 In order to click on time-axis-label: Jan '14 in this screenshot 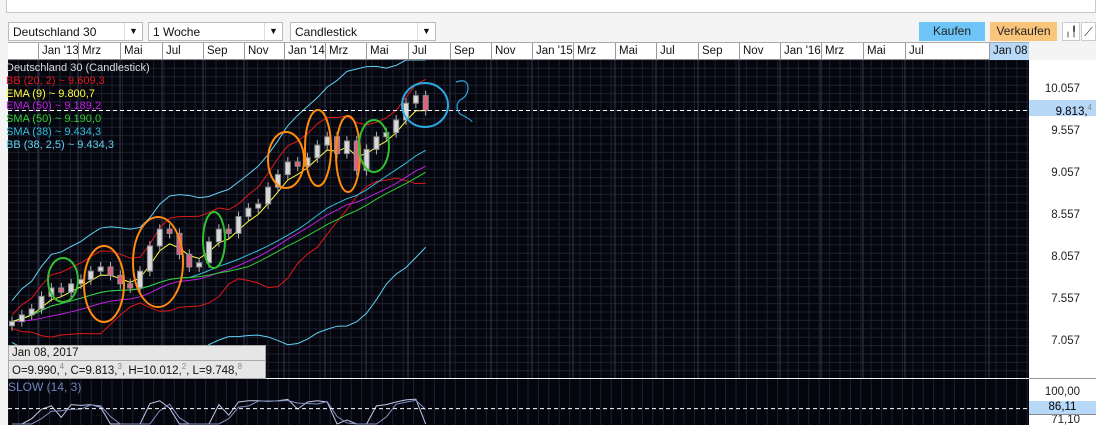, I will do `click(304, 51)`.